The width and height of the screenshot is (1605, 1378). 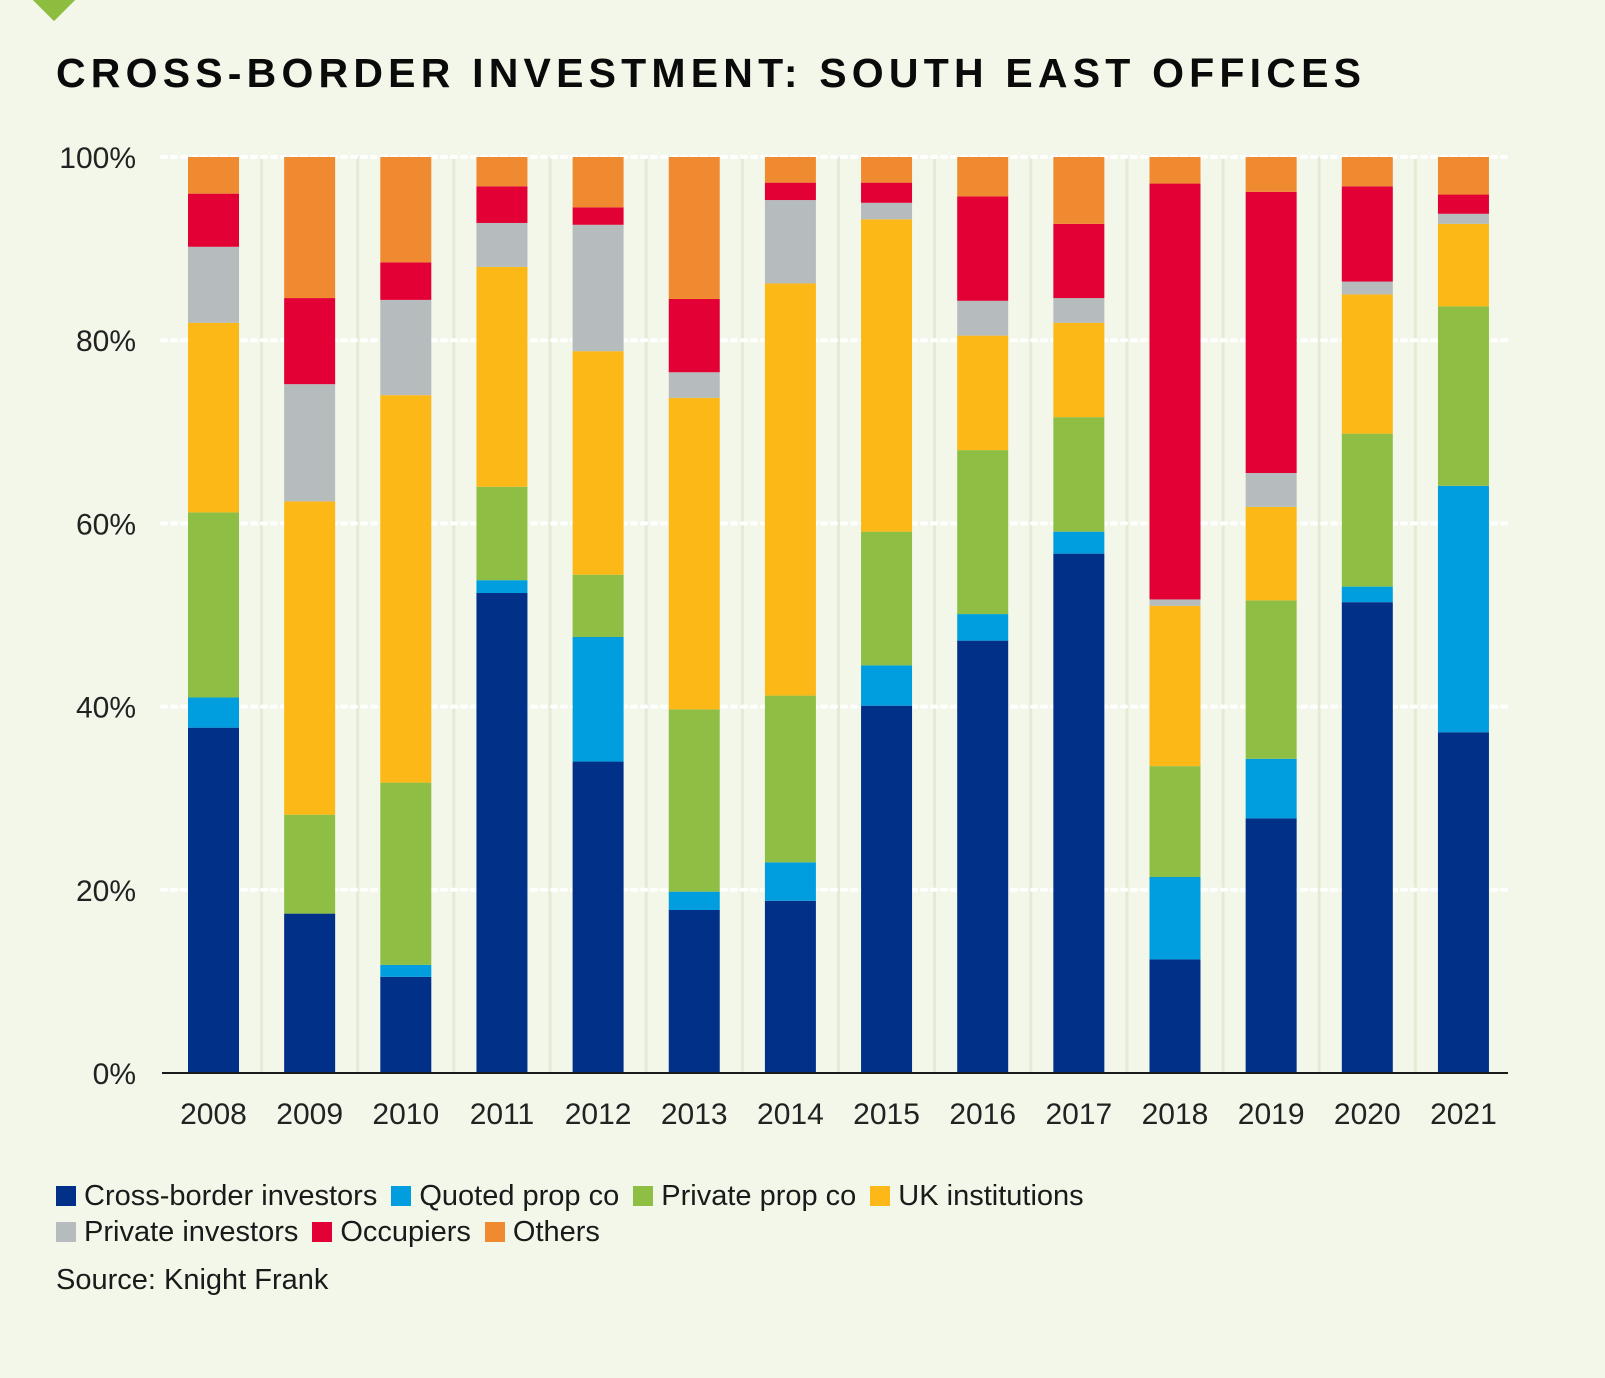 I want to click on bar-segment-others-2017, so click(x=1079, y=190).